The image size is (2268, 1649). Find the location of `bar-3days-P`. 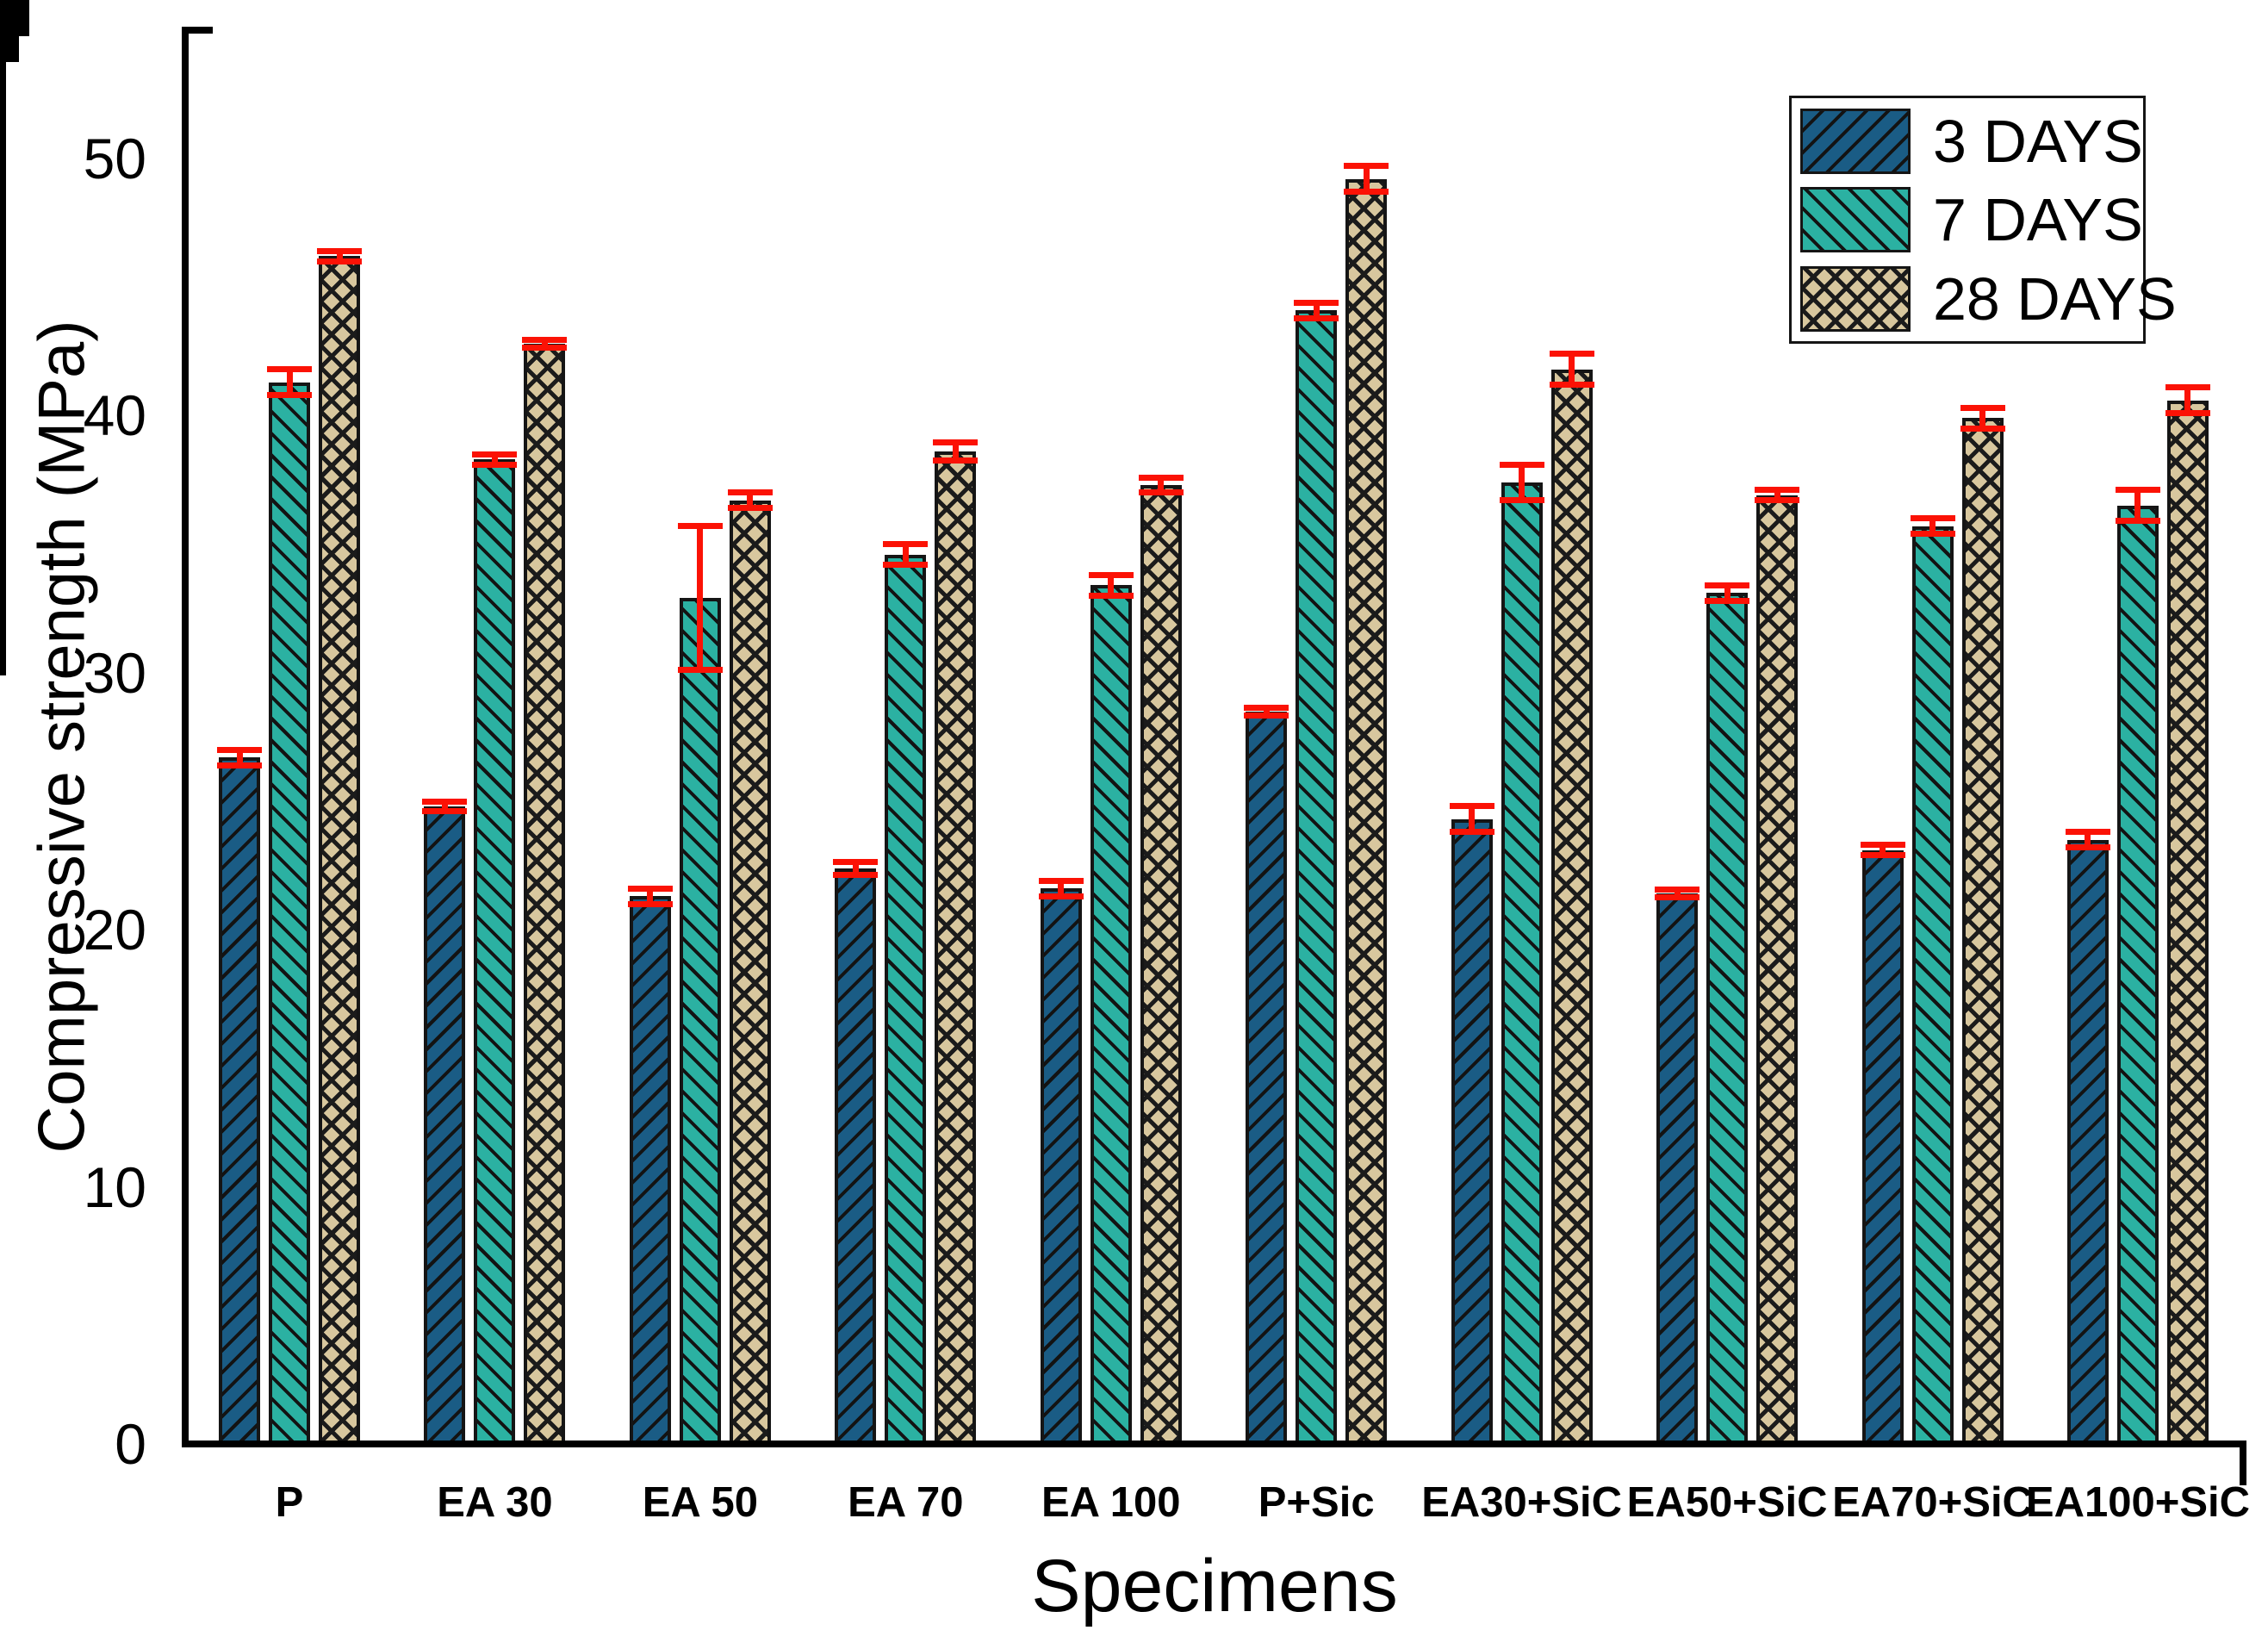

bar-3days-P is located at coordinates (239, 1100).